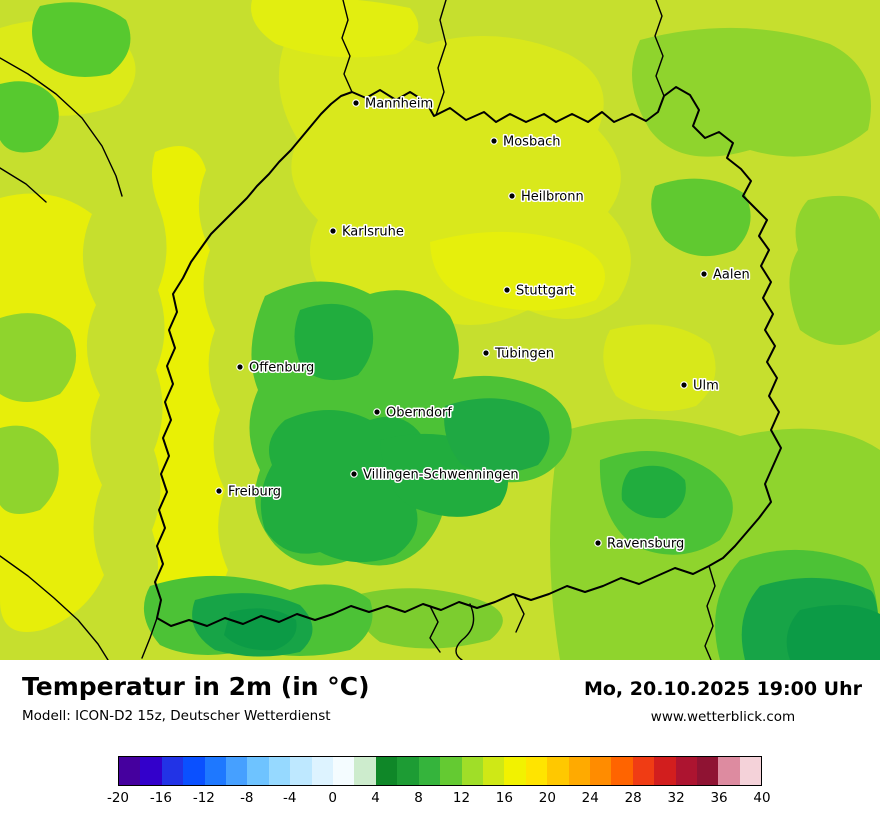 The image size is (880, 830). Describe the element at coordinates (160, 798) in the screenshot. I see `colorbar-tick-label: -16` at that location.